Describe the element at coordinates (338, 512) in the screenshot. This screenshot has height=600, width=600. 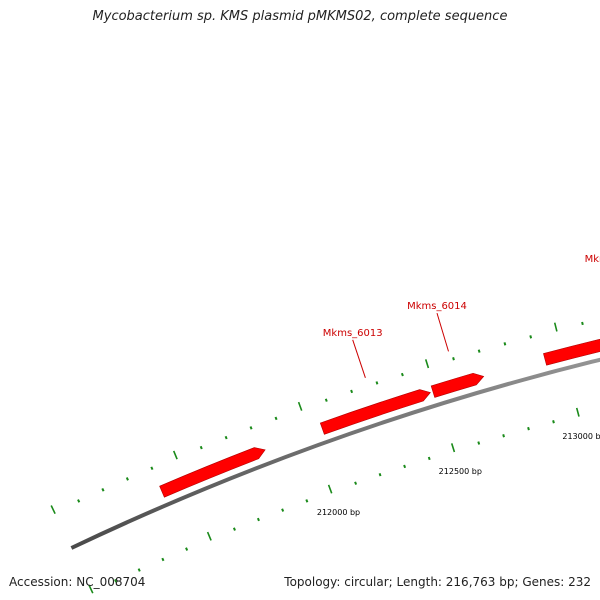
I see `bp-scale-label: 212000 bp` at that location.